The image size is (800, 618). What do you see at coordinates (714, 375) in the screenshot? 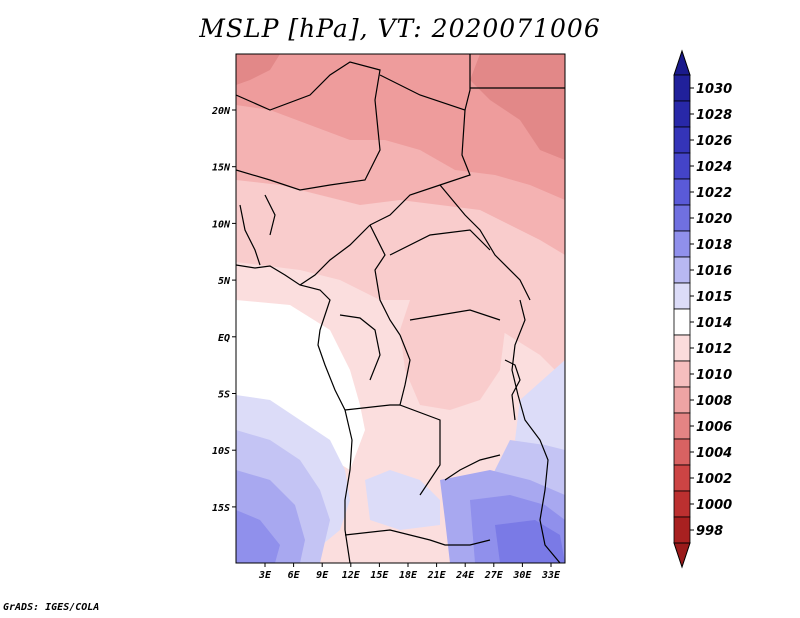
I see `colorbar-label: 1010` at bounding box center [714, 375].